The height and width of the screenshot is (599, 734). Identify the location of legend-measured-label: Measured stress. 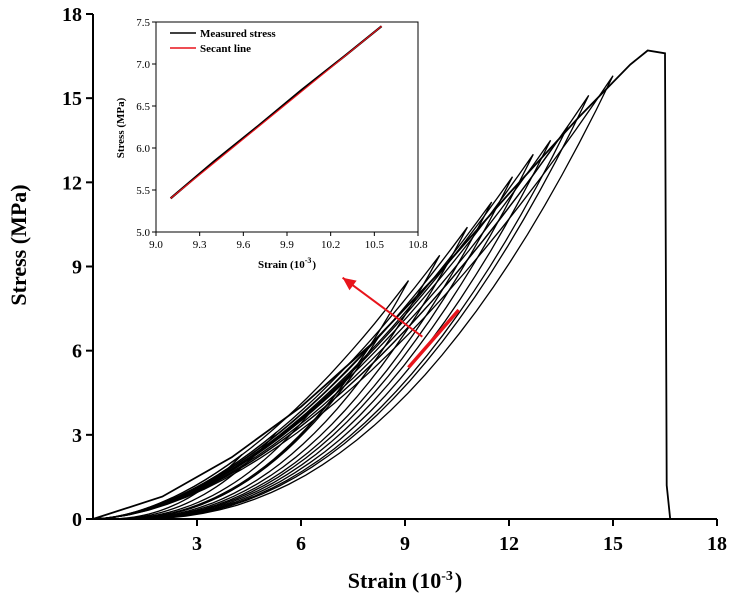
(238, 34).